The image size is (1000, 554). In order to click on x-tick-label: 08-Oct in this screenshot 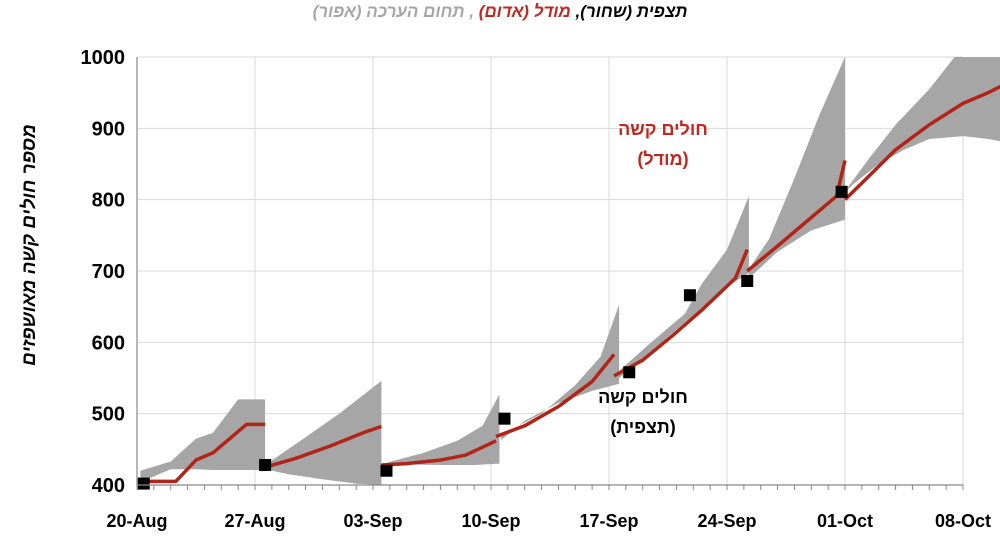, I will do `click(963, 521)`.